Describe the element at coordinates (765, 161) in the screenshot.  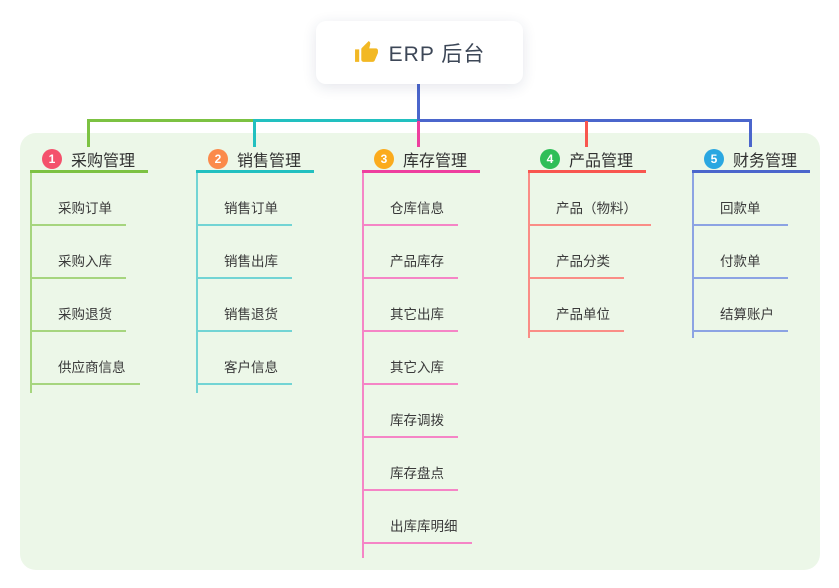
I see `branch-node-label: 财务管理` at that location.